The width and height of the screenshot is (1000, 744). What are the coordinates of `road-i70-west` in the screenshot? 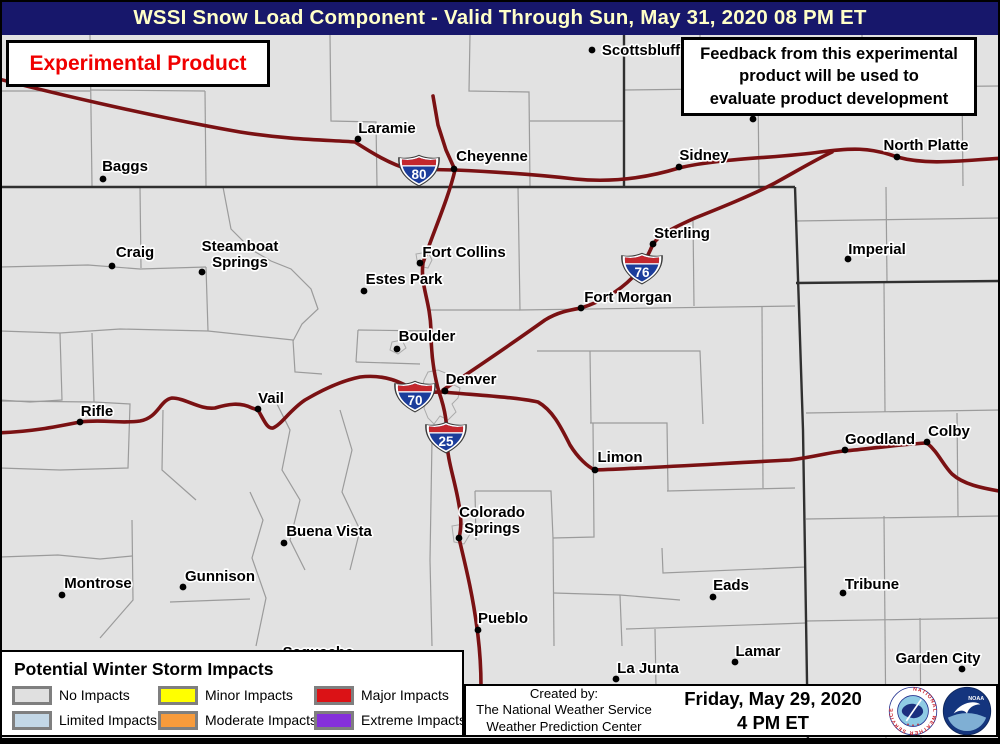 It's located at (222, 404).